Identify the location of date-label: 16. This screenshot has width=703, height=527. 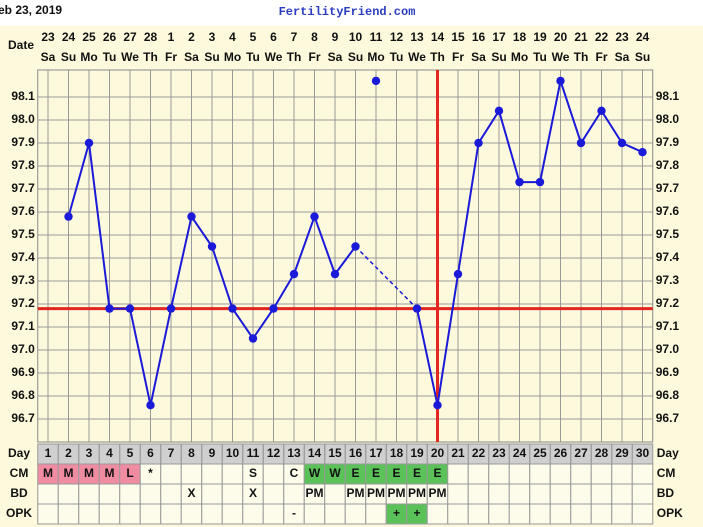
(479, 37).